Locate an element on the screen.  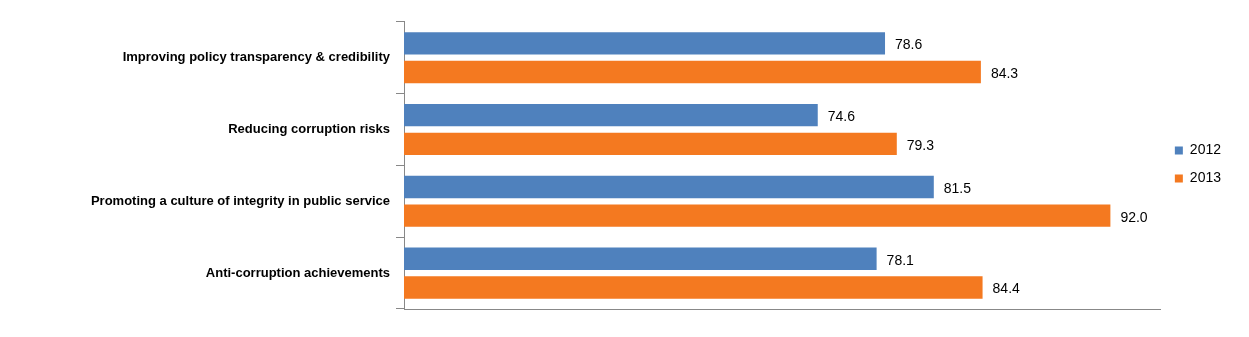
data-label: 74.6 is located at coordinates (841, 116).